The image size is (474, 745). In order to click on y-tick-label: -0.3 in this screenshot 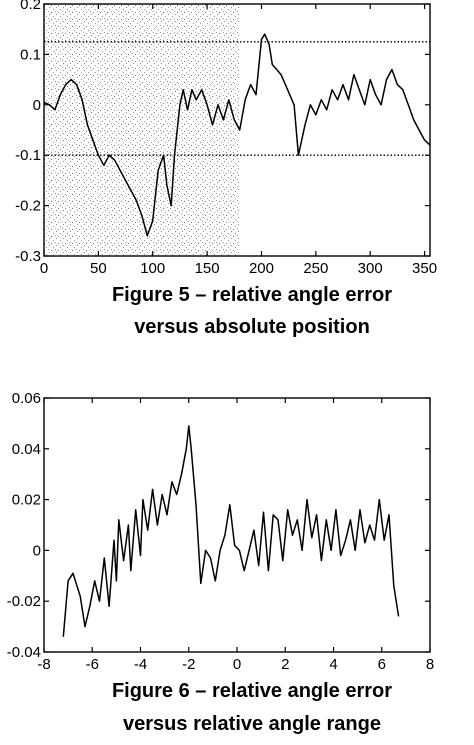, I will do `click(28, 256)`.